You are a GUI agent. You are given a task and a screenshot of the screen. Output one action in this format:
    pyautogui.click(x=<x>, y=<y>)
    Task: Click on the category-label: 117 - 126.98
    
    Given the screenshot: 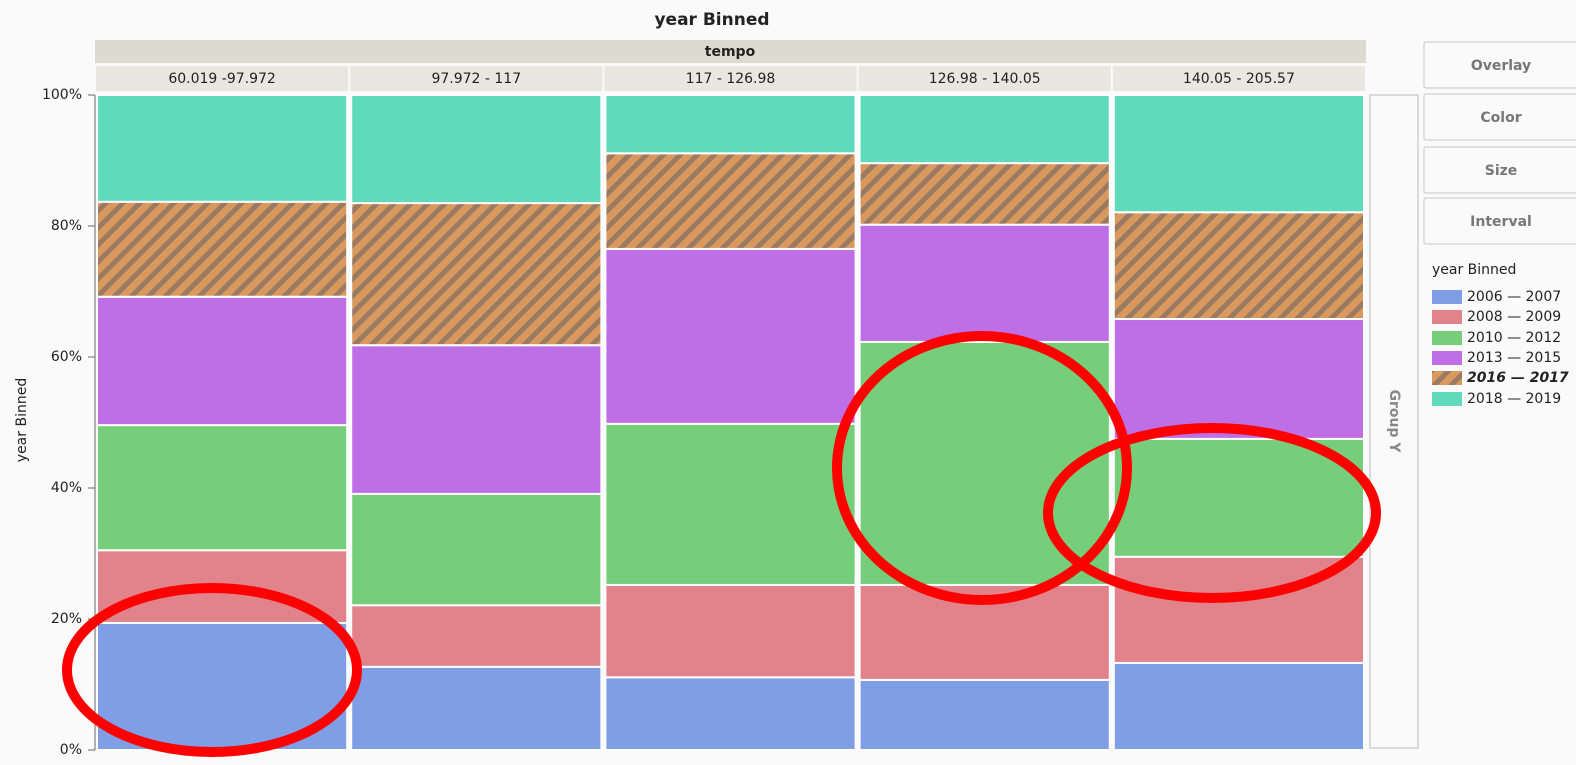 What is the action you would take?
    pyautogui.click(x=731, y=79)
    